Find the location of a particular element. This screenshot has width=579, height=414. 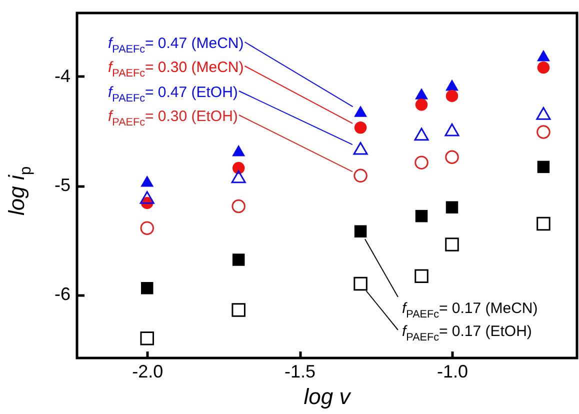

x-tick-label: -1.0 is located at coordinates (452, 372).